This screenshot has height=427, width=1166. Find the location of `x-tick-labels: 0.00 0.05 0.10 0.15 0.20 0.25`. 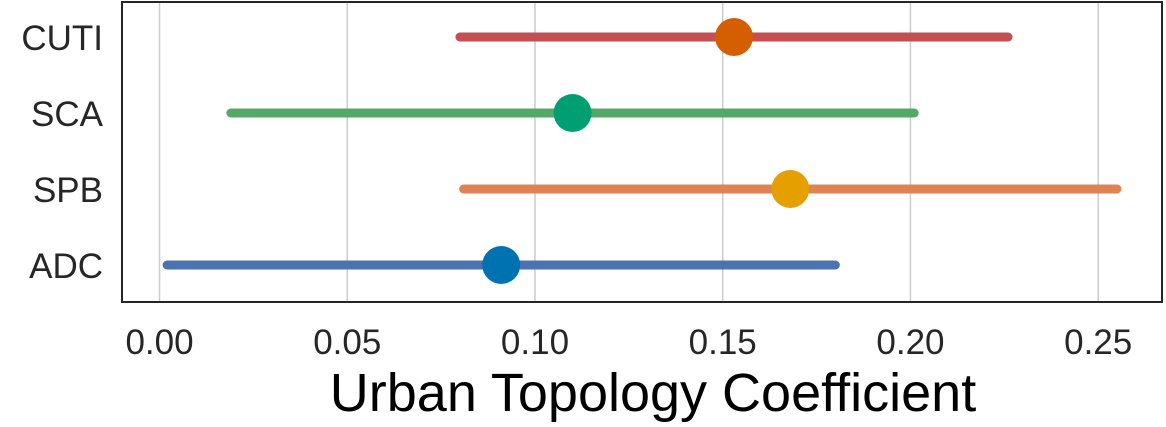

x-tick-labels: 0.00 0.05 0.10 0.15 0.20 0.25 is located at coordinates (628, 342).